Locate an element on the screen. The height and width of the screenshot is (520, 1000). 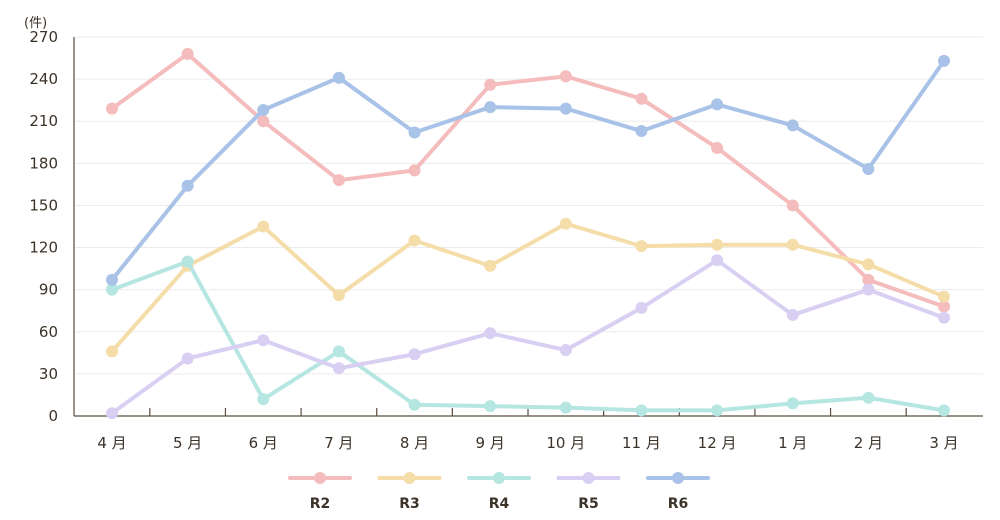
legend-label: R5 is located at coordinates (588, 504).